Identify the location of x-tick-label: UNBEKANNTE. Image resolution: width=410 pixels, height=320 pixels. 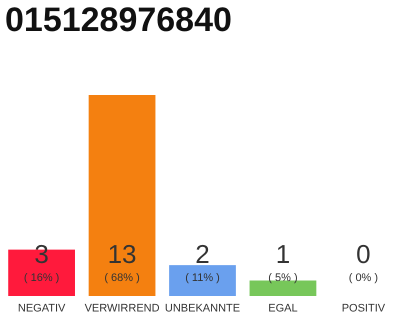
(202, 308).